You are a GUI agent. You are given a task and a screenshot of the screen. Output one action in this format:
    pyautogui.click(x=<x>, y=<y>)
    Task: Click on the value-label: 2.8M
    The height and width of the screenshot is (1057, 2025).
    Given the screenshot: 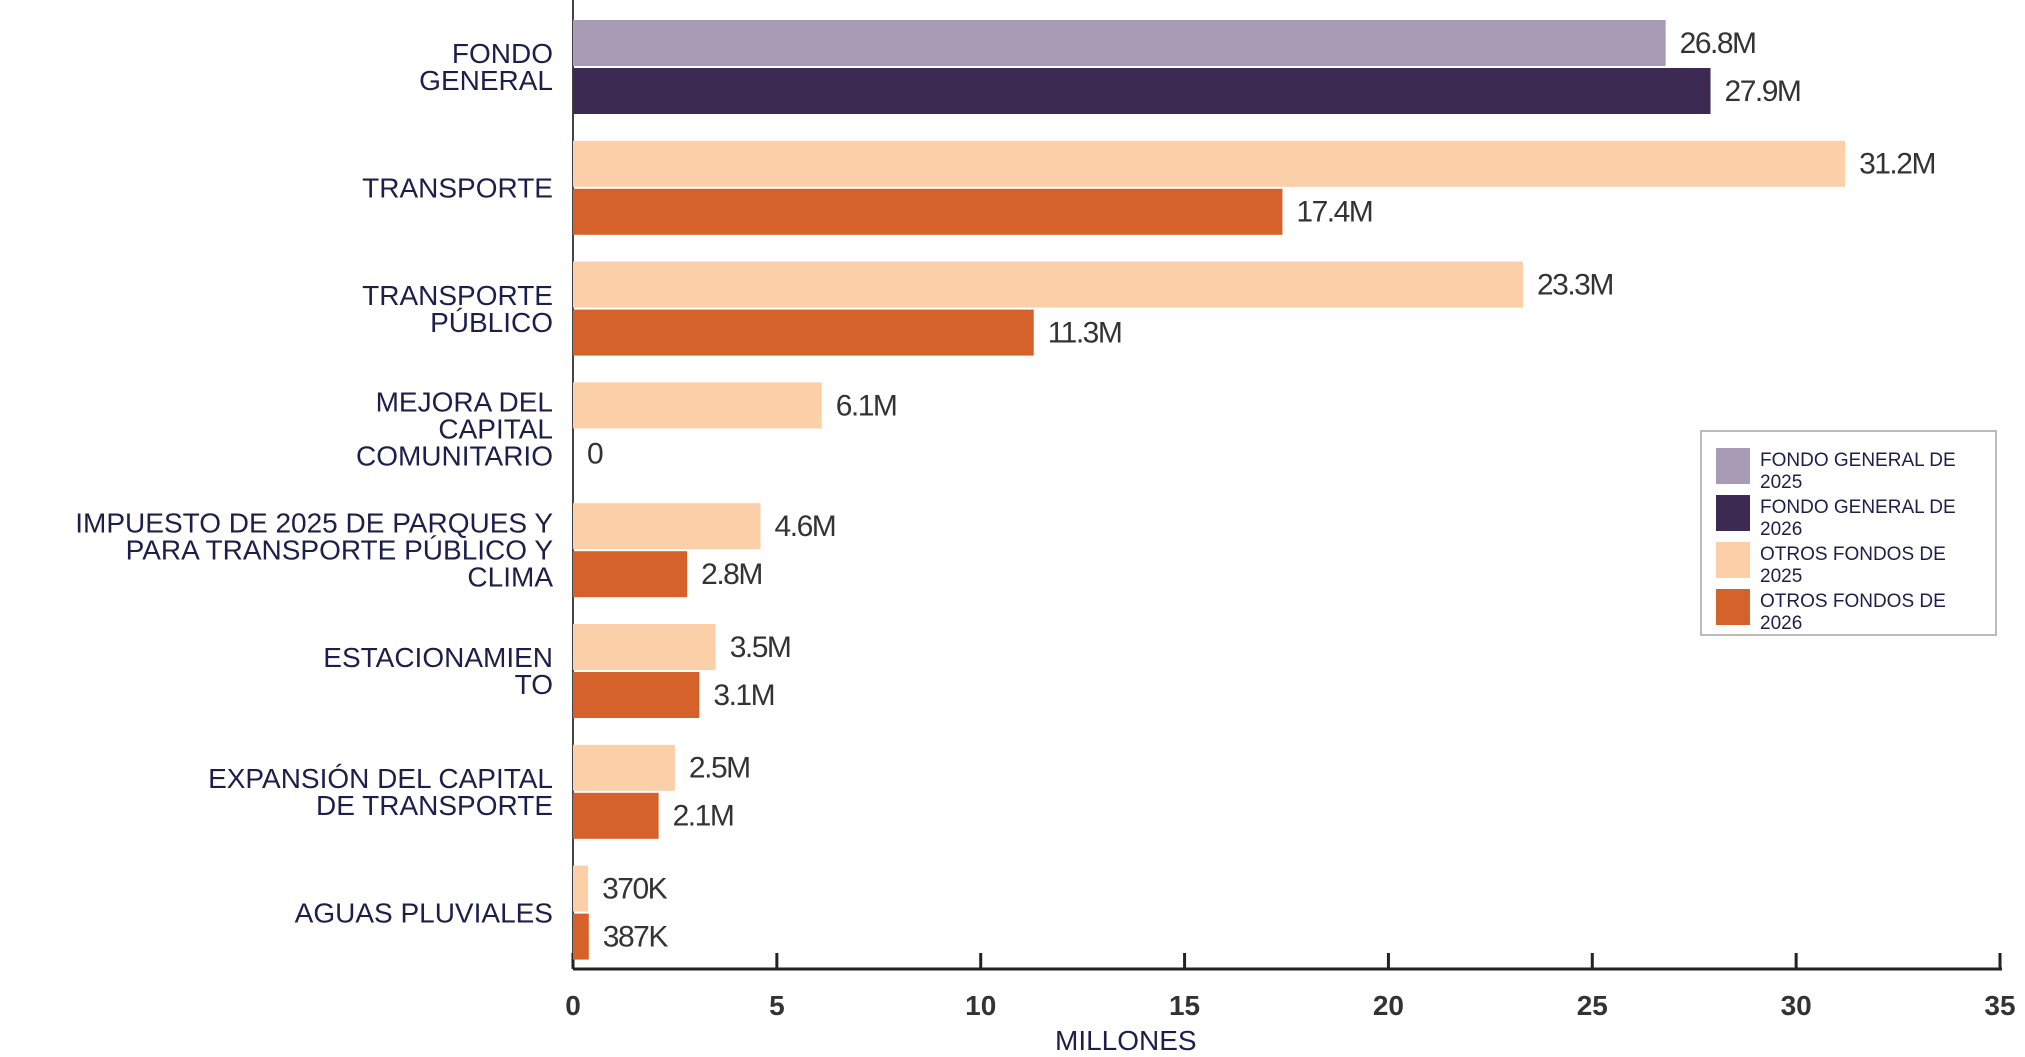 What is the action you would take?
    pyautogui.click(x=731, y=574)
    